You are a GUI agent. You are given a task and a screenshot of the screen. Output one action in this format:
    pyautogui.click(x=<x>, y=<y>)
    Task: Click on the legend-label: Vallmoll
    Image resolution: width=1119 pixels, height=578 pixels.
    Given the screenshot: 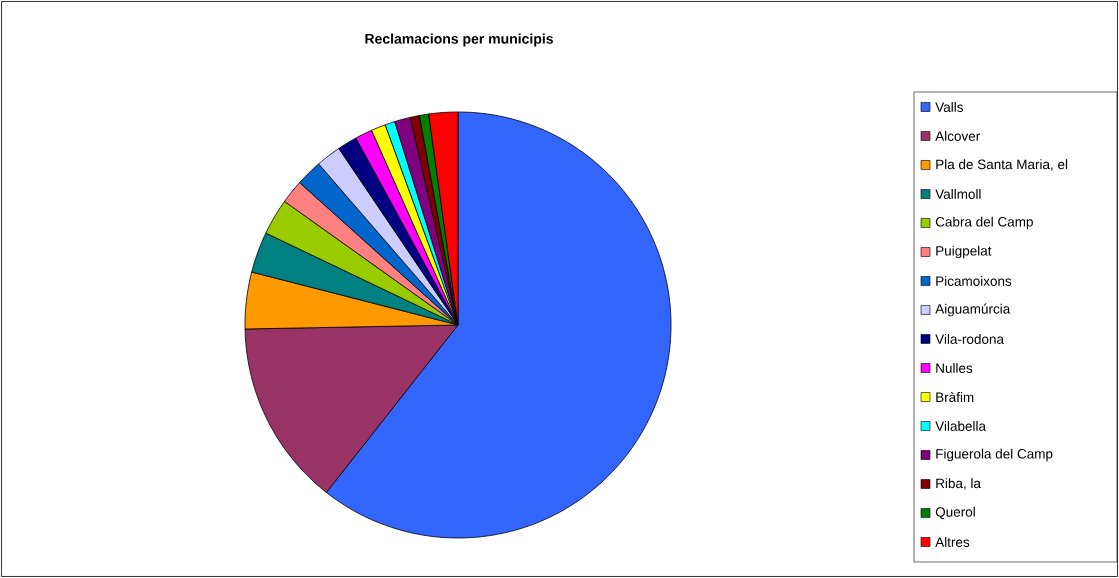 What is the action you would take?
    pyautogui.click(x=958, y=194)
    